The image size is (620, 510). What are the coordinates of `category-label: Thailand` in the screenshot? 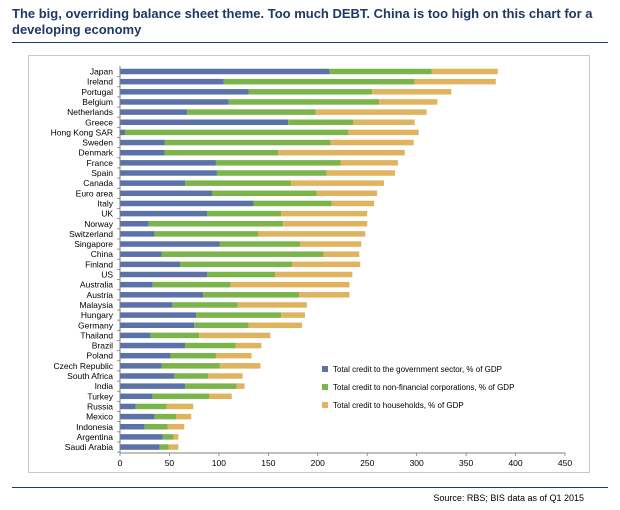 It's located at (96, 335).